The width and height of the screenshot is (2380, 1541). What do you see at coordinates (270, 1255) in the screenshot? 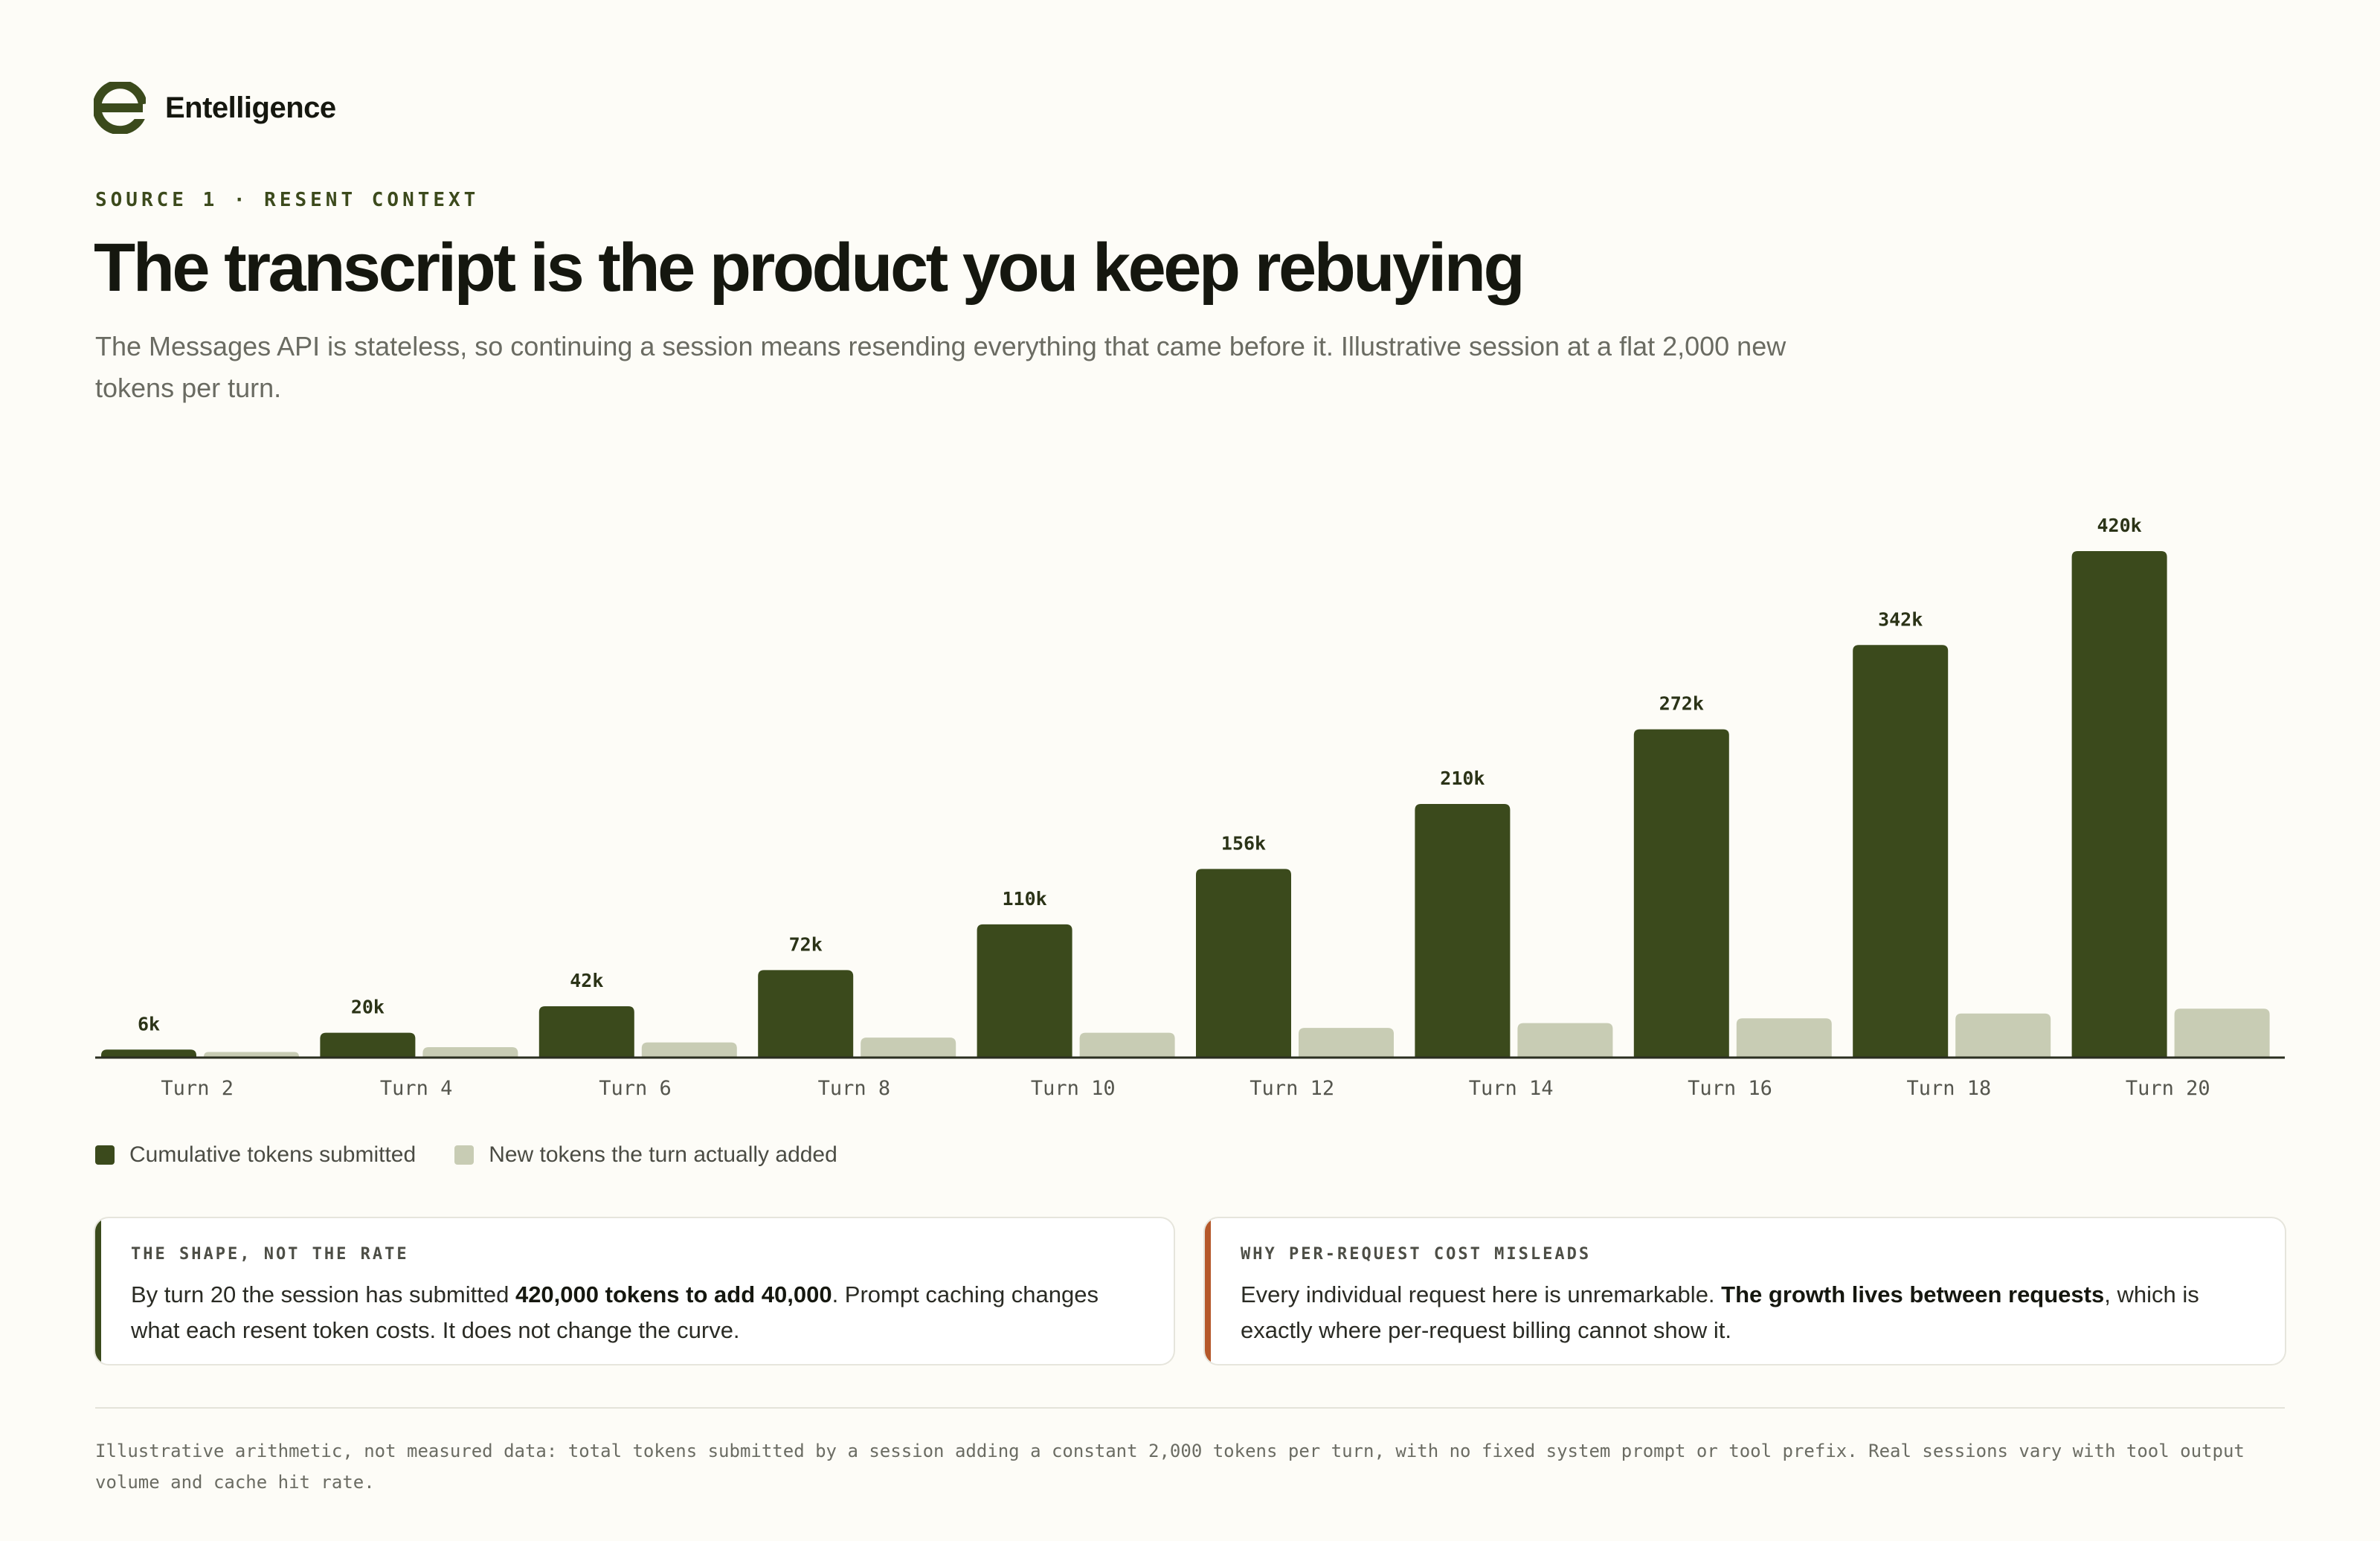
I see `card-label: THE SHAPE, NOT THE RATE` at bounding box center [270, 1255].